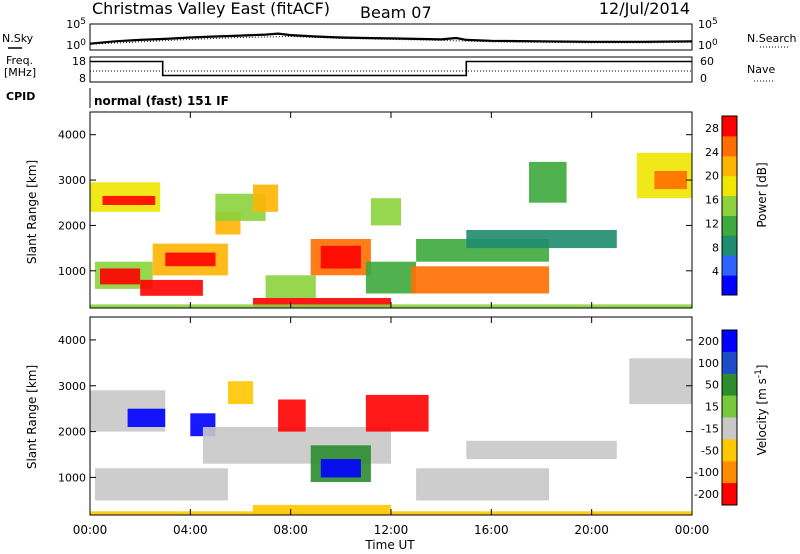 This screenshot has height=554, width=800. I want to click on x-tick-label: 16:00, so click(491, 530).